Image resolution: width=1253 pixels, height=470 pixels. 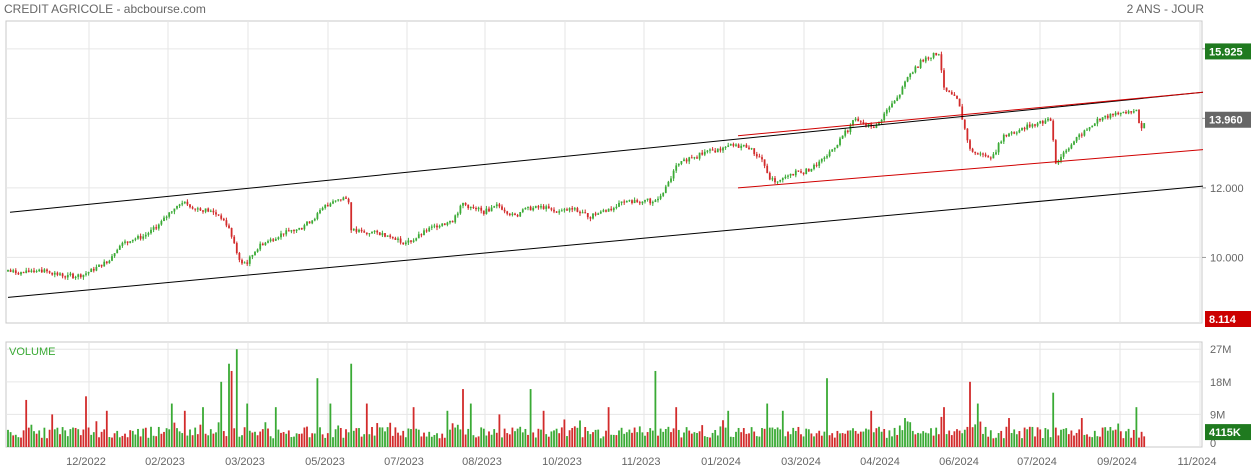 I want to click on y-tick-label: 0, so click(x=1213, y=444).